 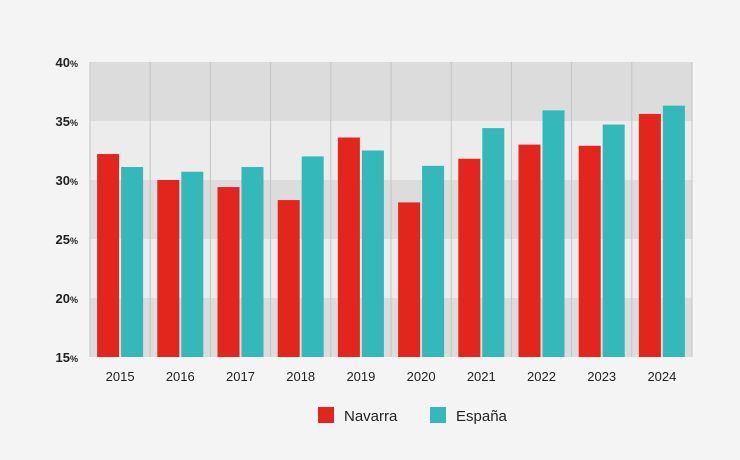 I want to click on bar-espa-a-2015, so click(x=132, y=262).